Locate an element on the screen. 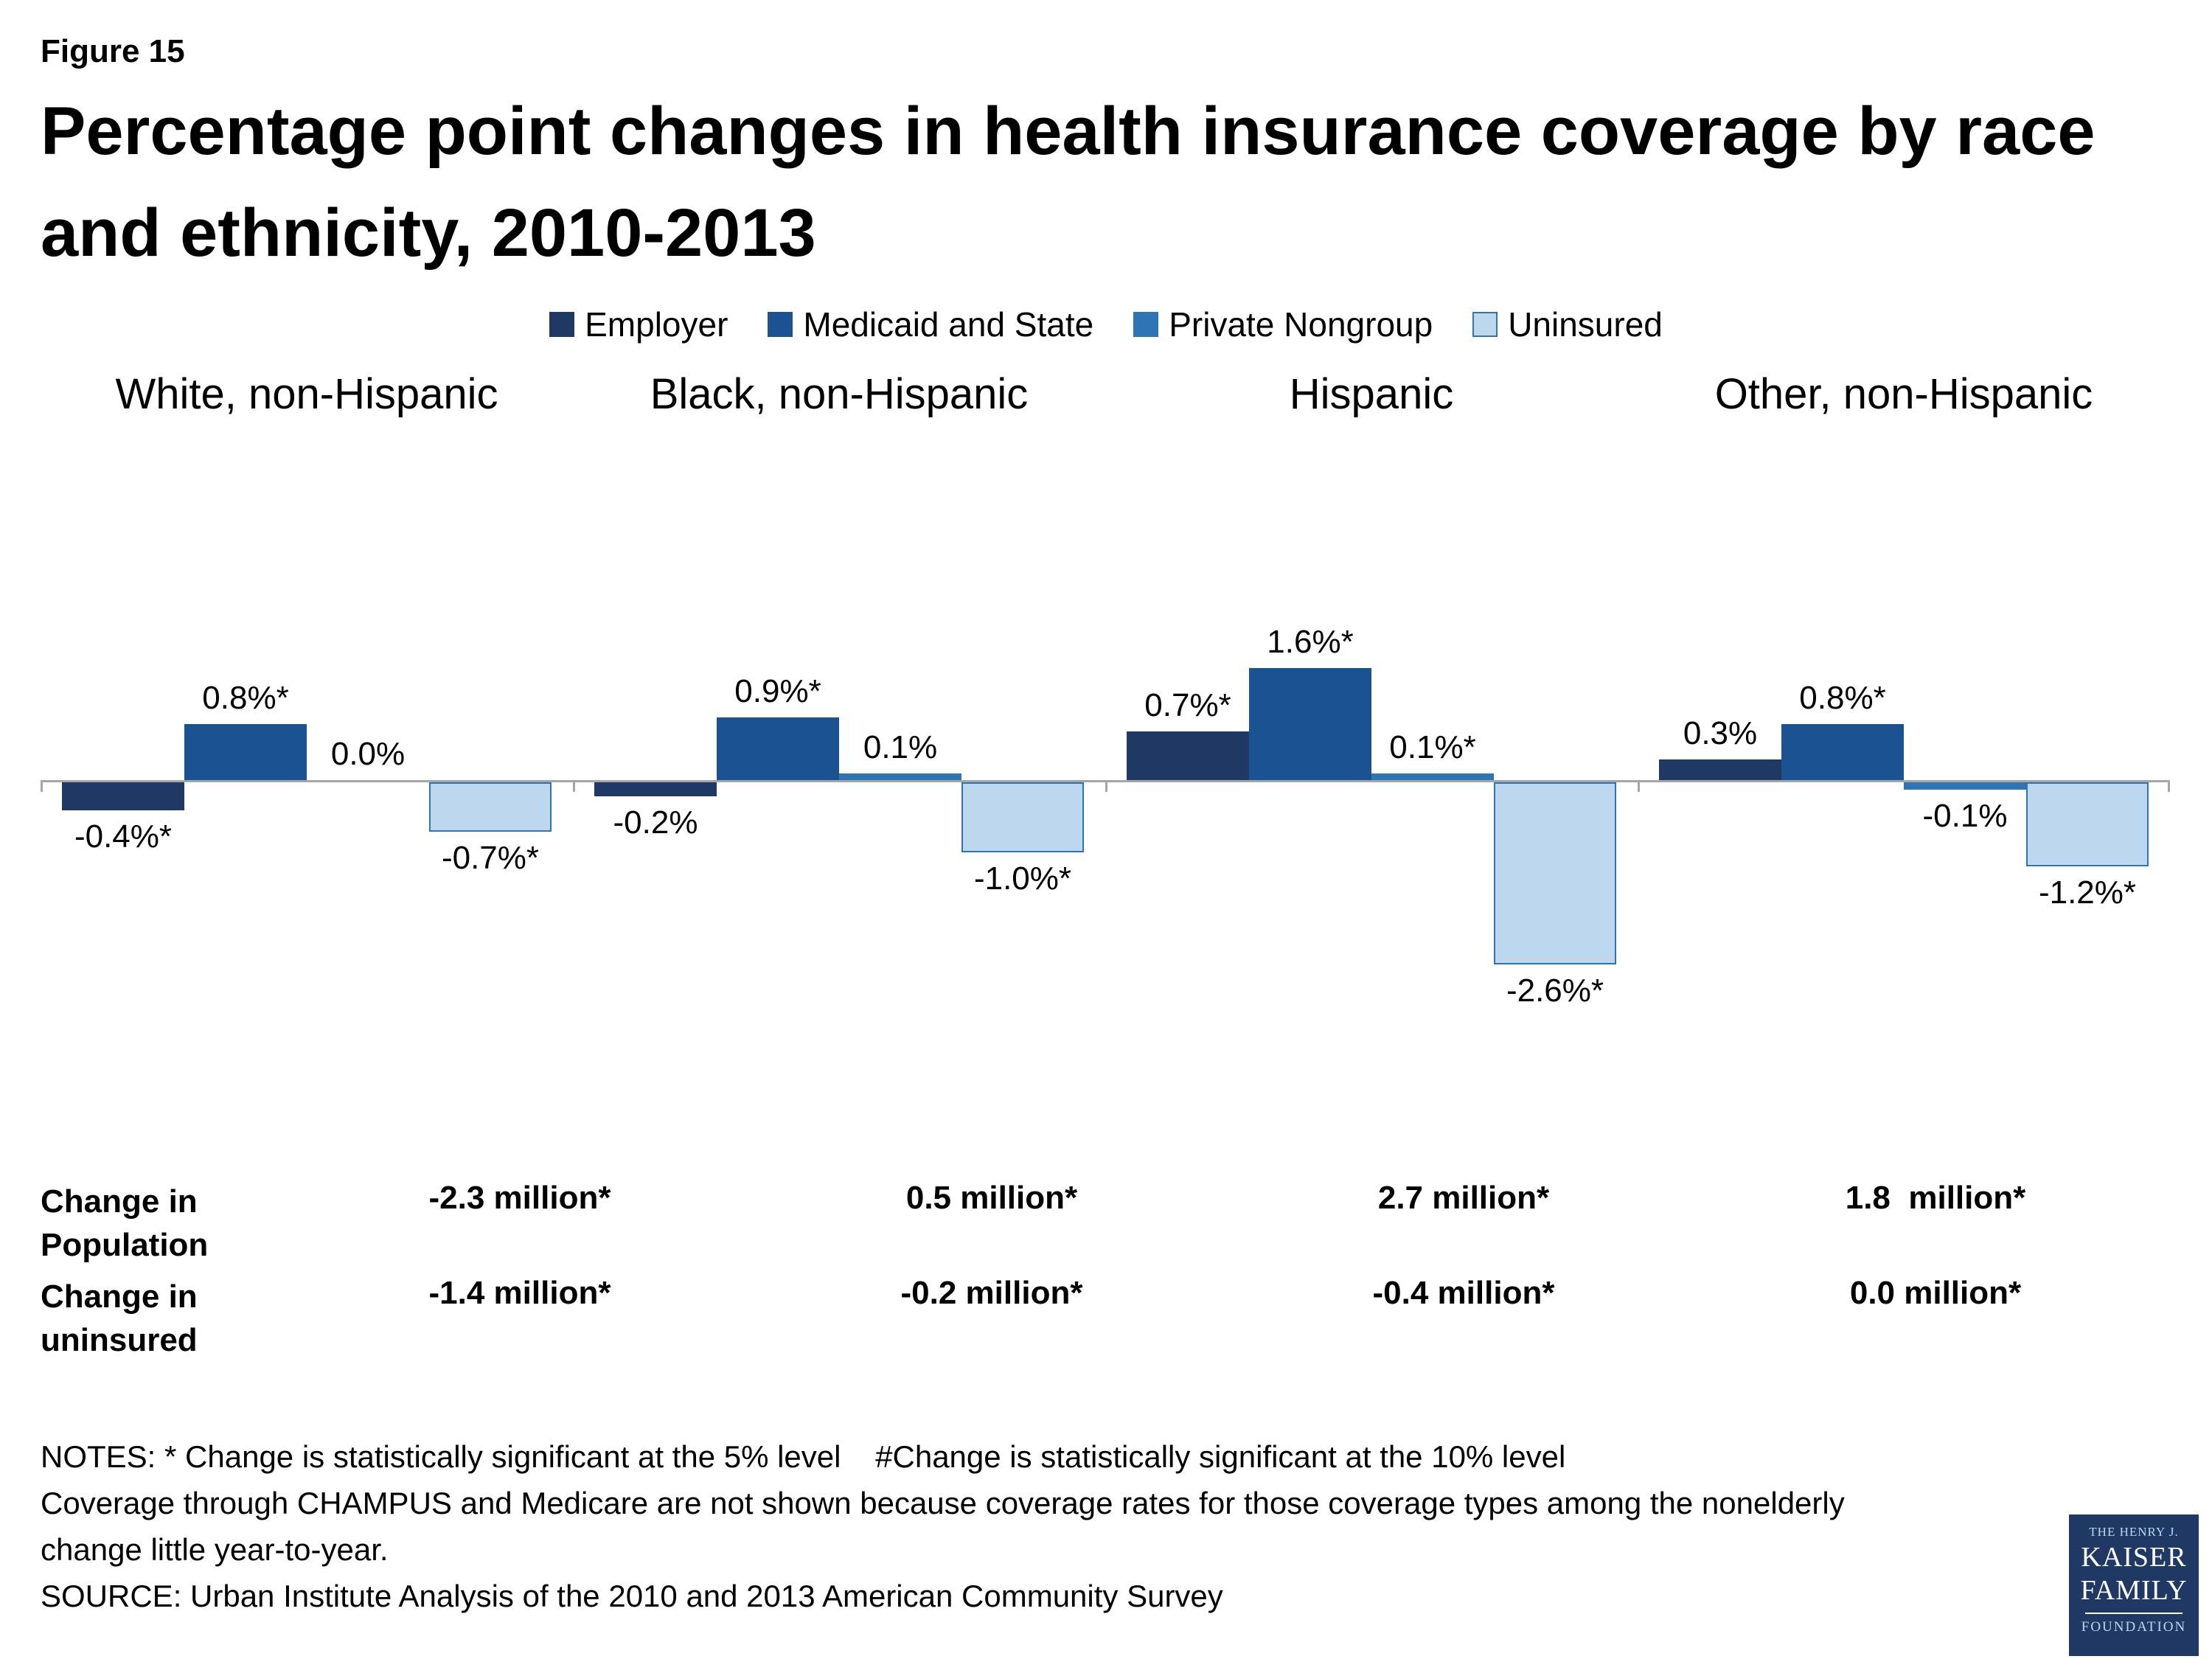 The image size is (2212, 1659). bar-value-hispanic-private-nongroup: 0.1%* is located at coordinates (1432, 746).